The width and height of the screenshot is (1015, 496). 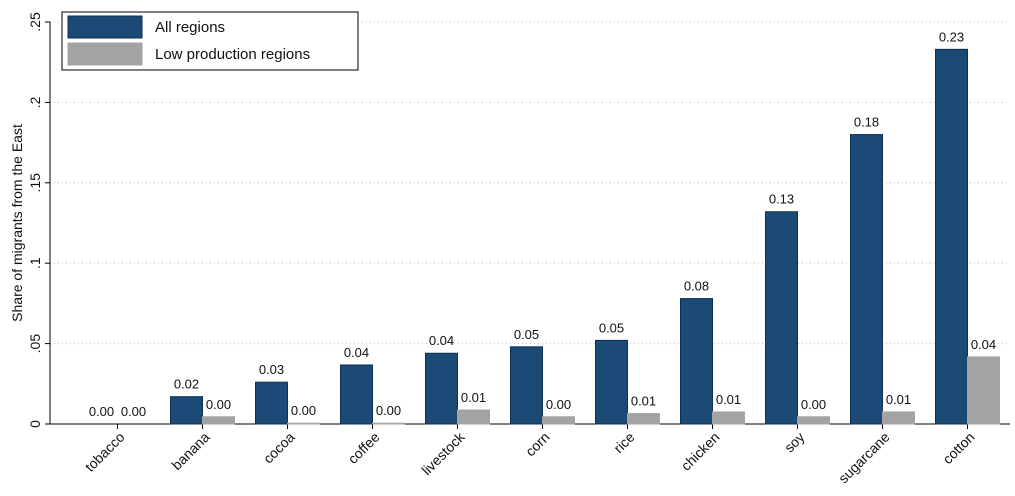 I want to click on x-tick-label: livestock, so click(x=443, y=453).